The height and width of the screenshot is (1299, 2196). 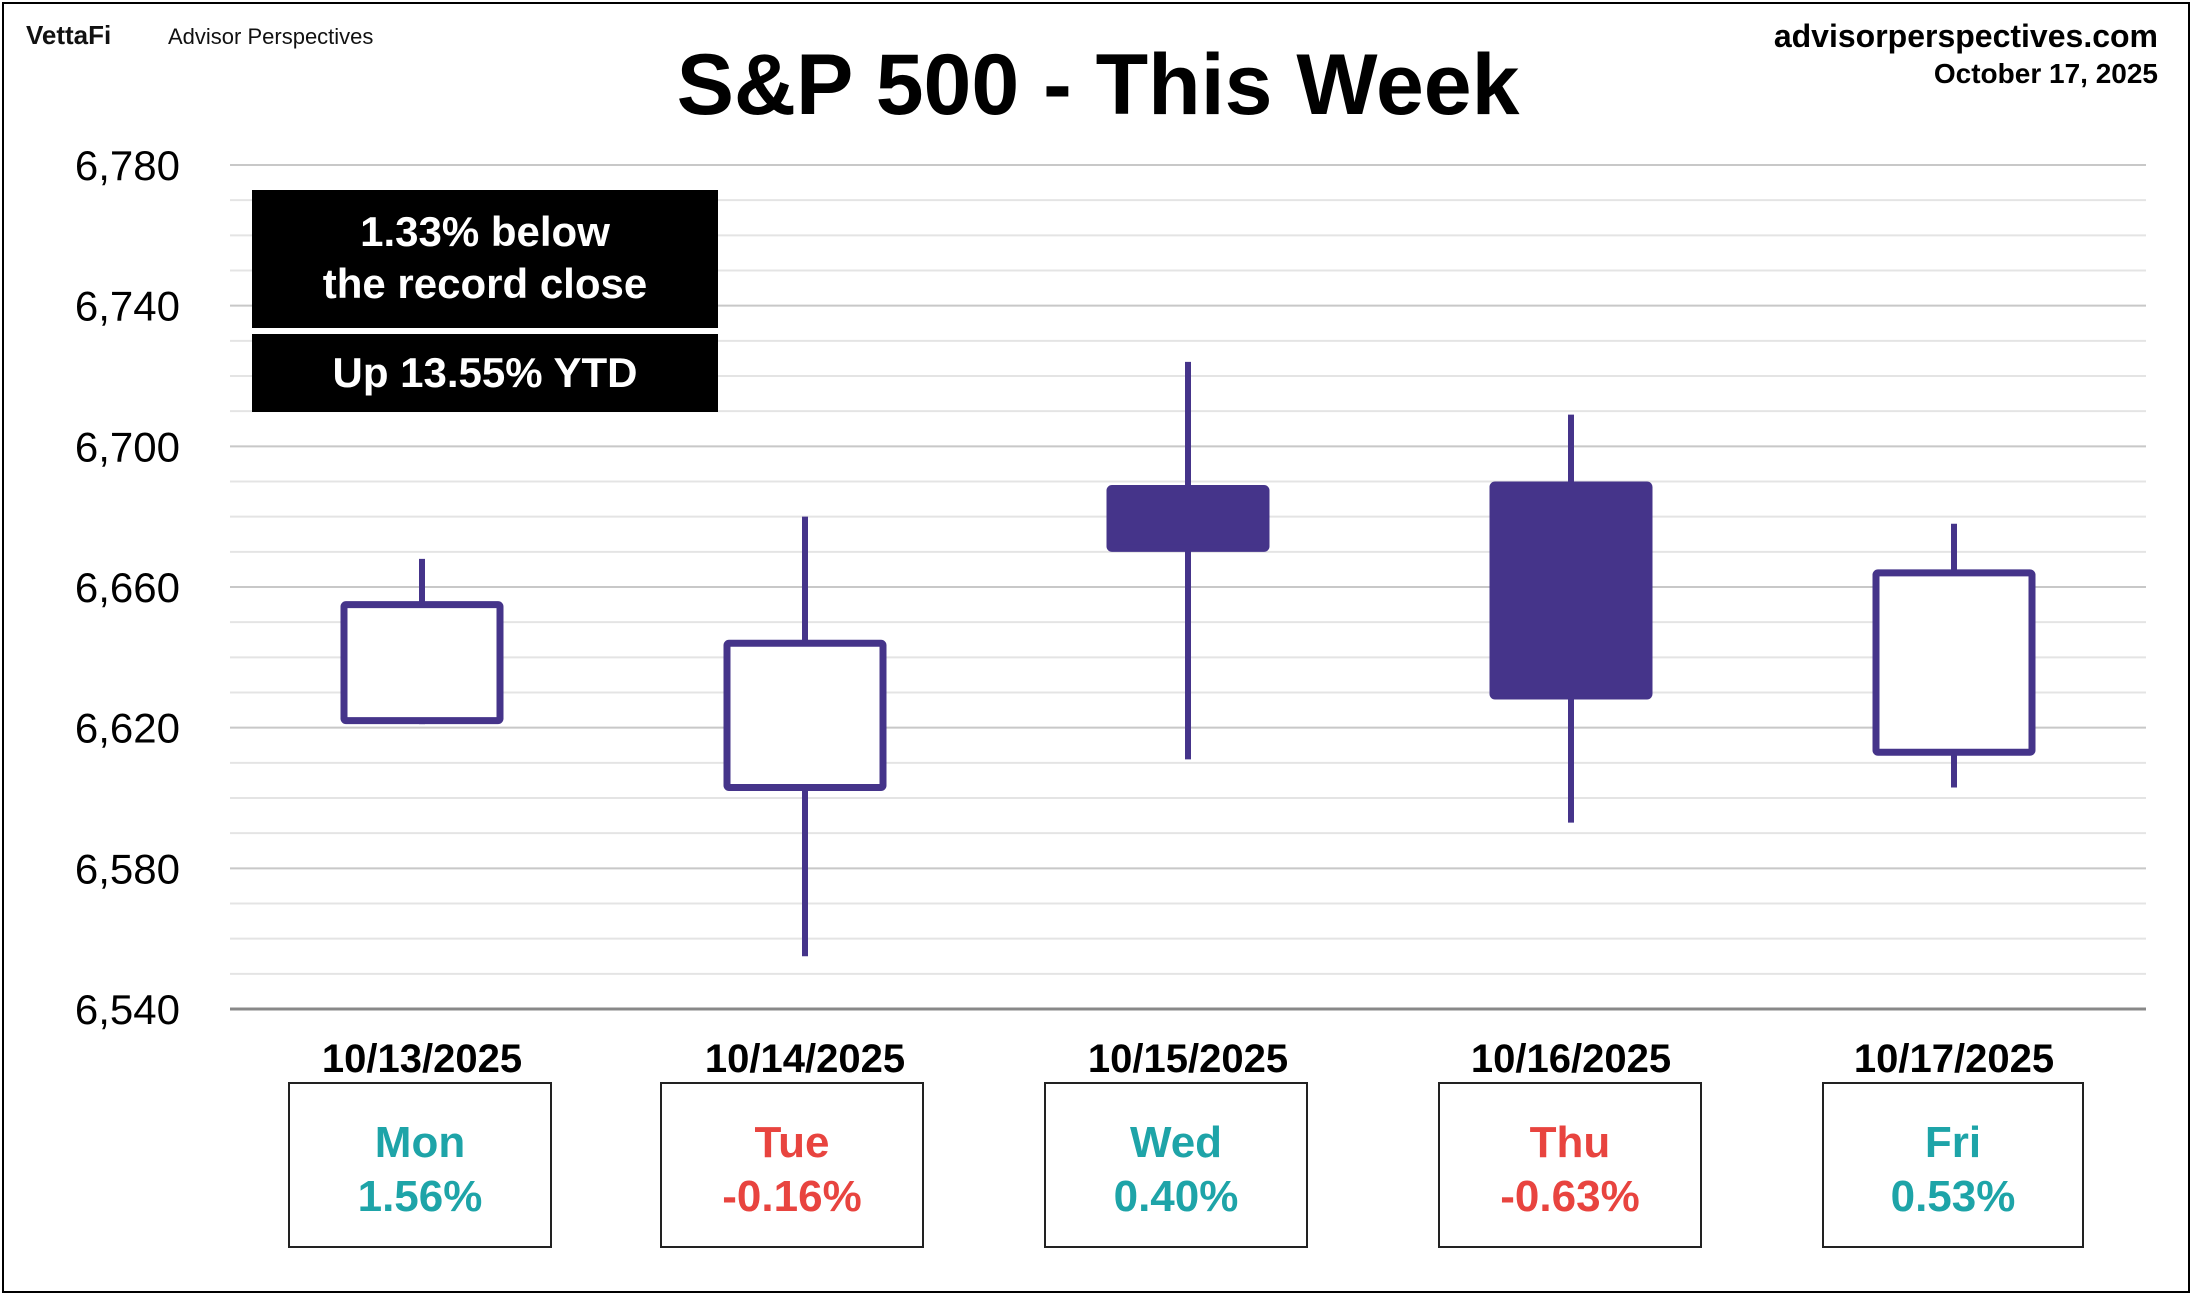 I want to click on day-change-box: Thu -0.63%, so click(x=1570, y=1165).